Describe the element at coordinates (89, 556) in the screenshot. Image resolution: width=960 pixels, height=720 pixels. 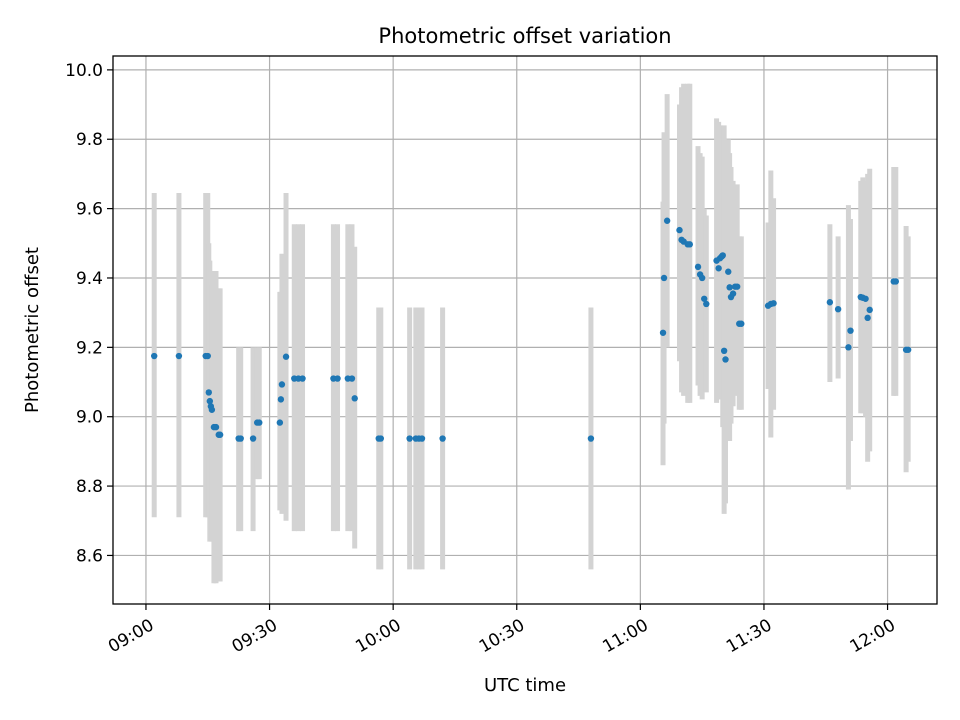
I see `y-tick-label: 8.6` at that location.